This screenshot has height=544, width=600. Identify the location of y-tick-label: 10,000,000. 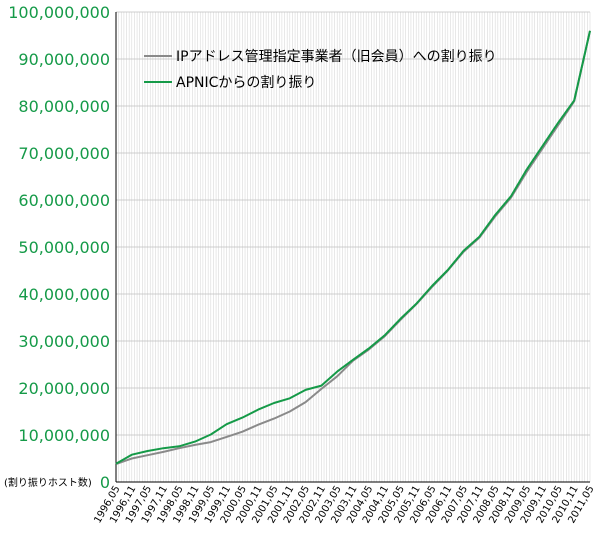
(64, 435).